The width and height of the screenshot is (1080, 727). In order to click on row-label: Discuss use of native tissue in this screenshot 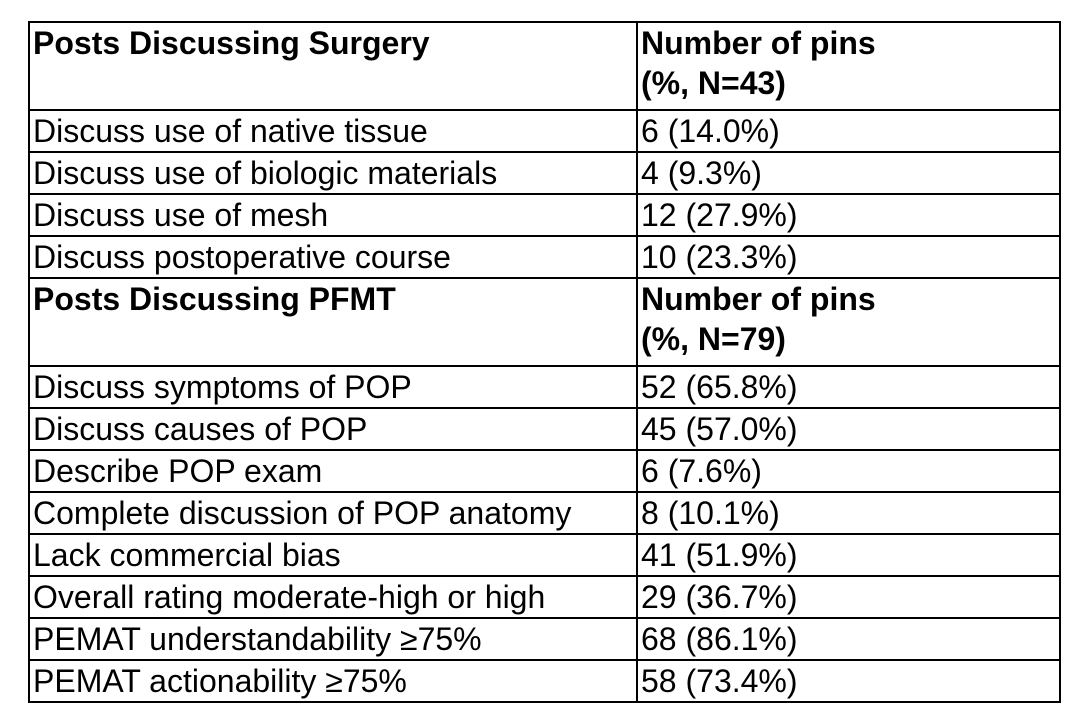, I will do `click(333, 131)`.